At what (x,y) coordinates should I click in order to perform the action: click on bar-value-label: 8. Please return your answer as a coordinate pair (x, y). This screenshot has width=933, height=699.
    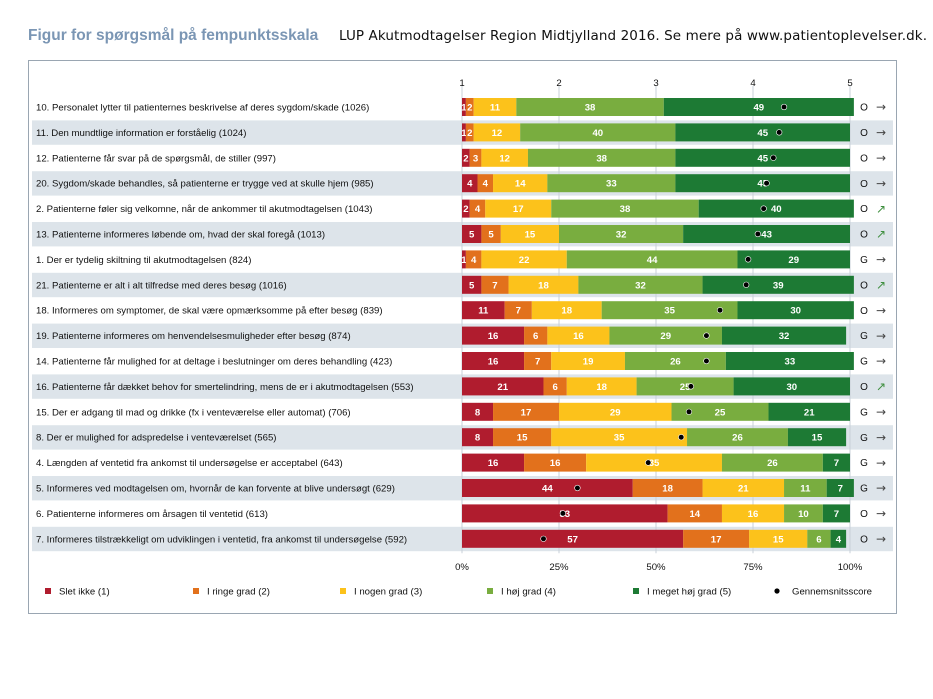
    Looking at the image, I should click on (478, 412).